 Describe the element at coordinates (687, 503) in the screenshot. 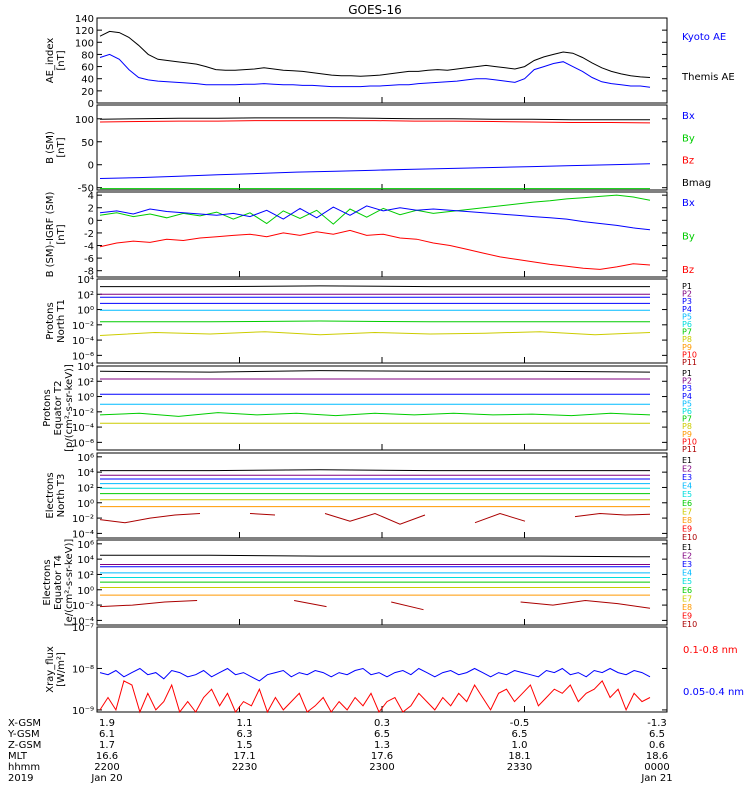

I see `en-legend-e6: E6` at that location.